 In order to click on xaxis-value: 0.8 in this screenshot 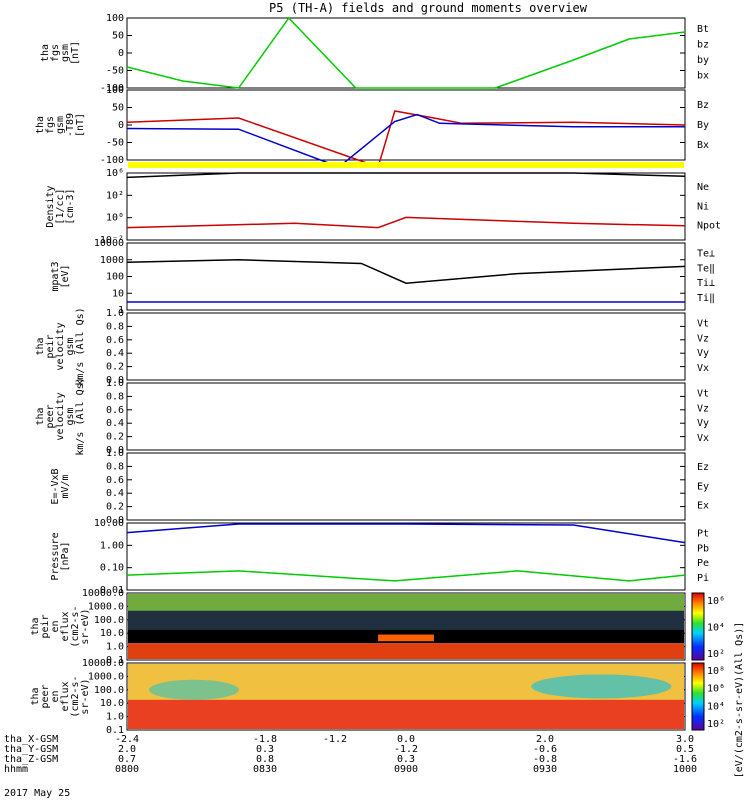, I will do `click(265, 759)`.